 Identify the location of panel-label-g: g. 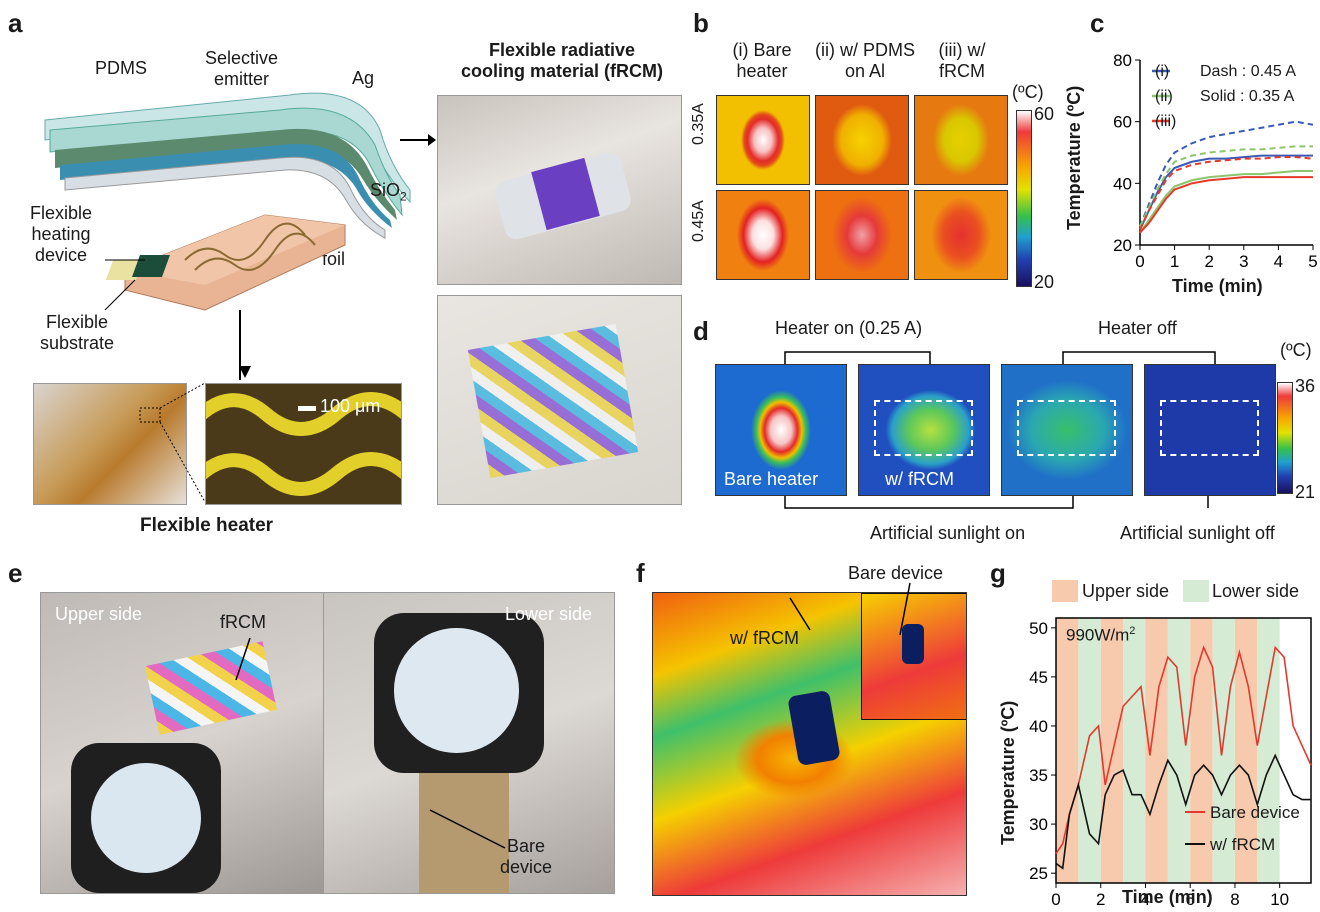
(998, 573).